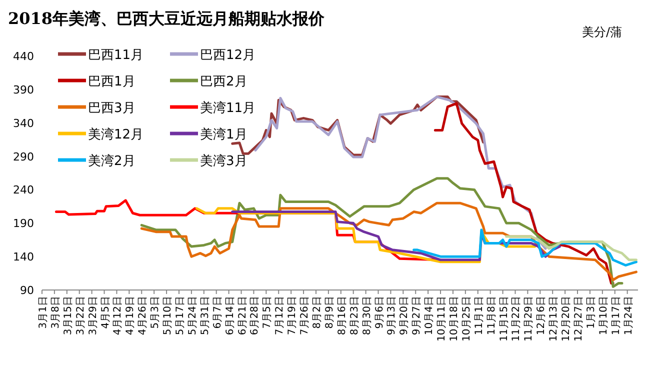 This screenshot has height=365, width=650. What do you see at coordinates (112, 161) in the screenshot?
I see `legend-label: 美湾2月` at bounding box center [112, 161].